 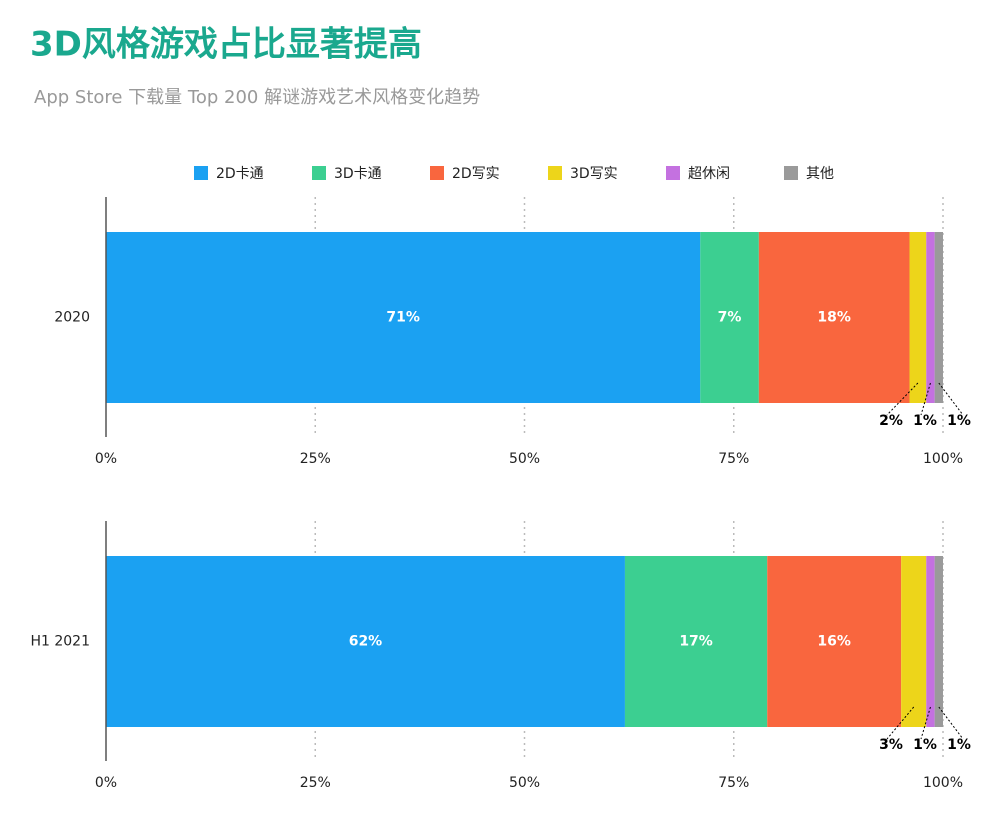 What do you see at coordinates (257, 97) in the screenshot?
I see `subtitle: App Store 下载量 Top 200 解谜游戏艺术风格变化趋势` at bounding box center [257, 97].